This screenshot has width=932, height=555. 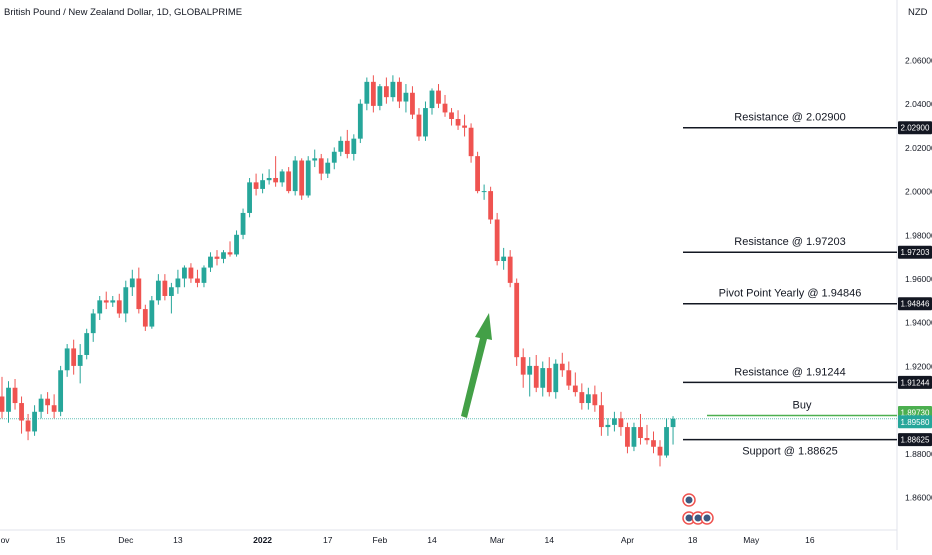 I want to click on level-resistance: Resistance @ 2.02900, so click(x=790, y=120).